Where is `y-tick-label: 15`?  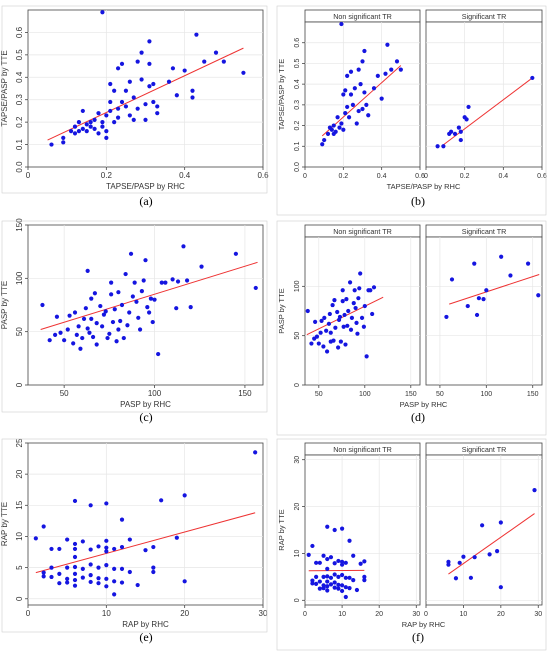
y-tick-label: 15 is located at coordinates (19, 504).